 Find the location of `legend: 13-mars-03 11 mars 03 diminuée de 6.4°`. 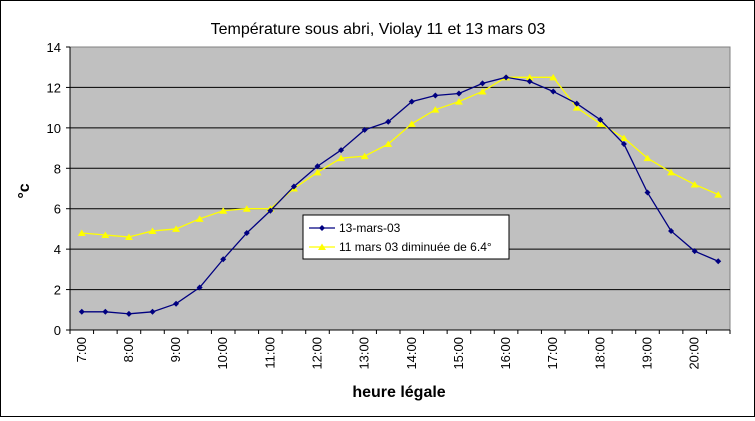

legend: 13-mars-03 11 mars 03 diminuée de 6.4° is located at coordinates (406, 237).